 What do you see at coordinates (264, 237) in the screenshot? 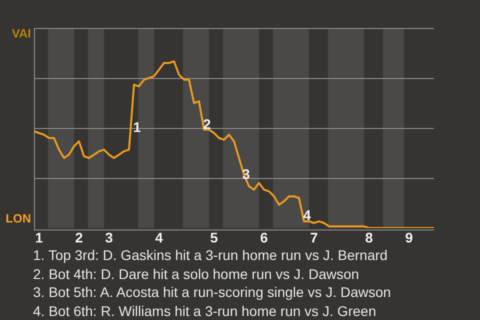
I see `x-tick-label: 6` at bounding box center [264, 237].